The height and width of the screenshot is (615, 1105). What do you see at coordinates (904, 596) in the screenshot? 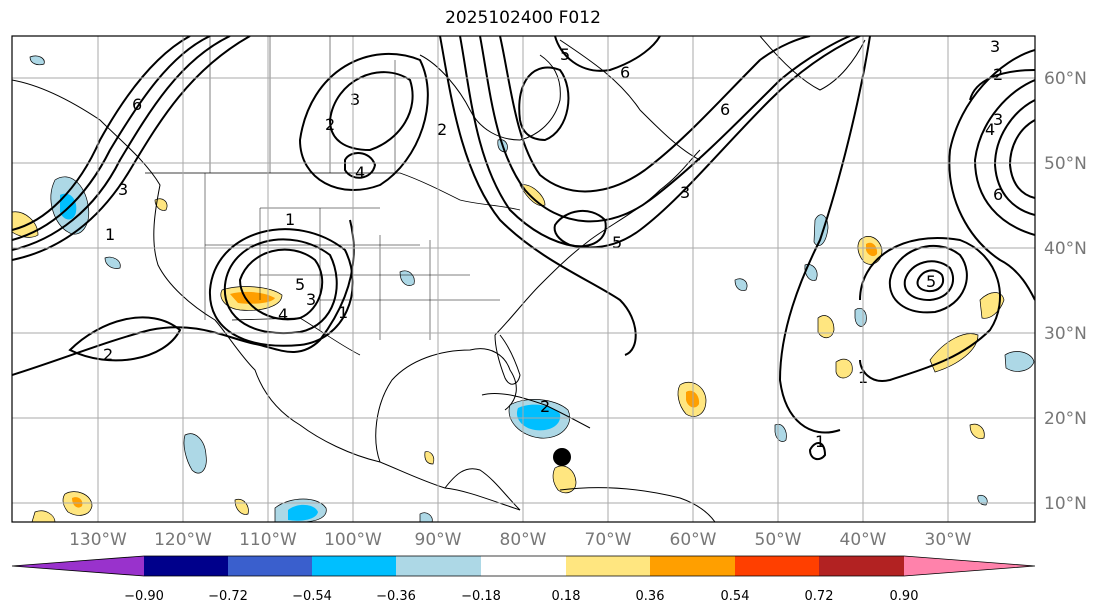
I see `colorbar-tick-label: 0.90` at bounding box center [904, 596].